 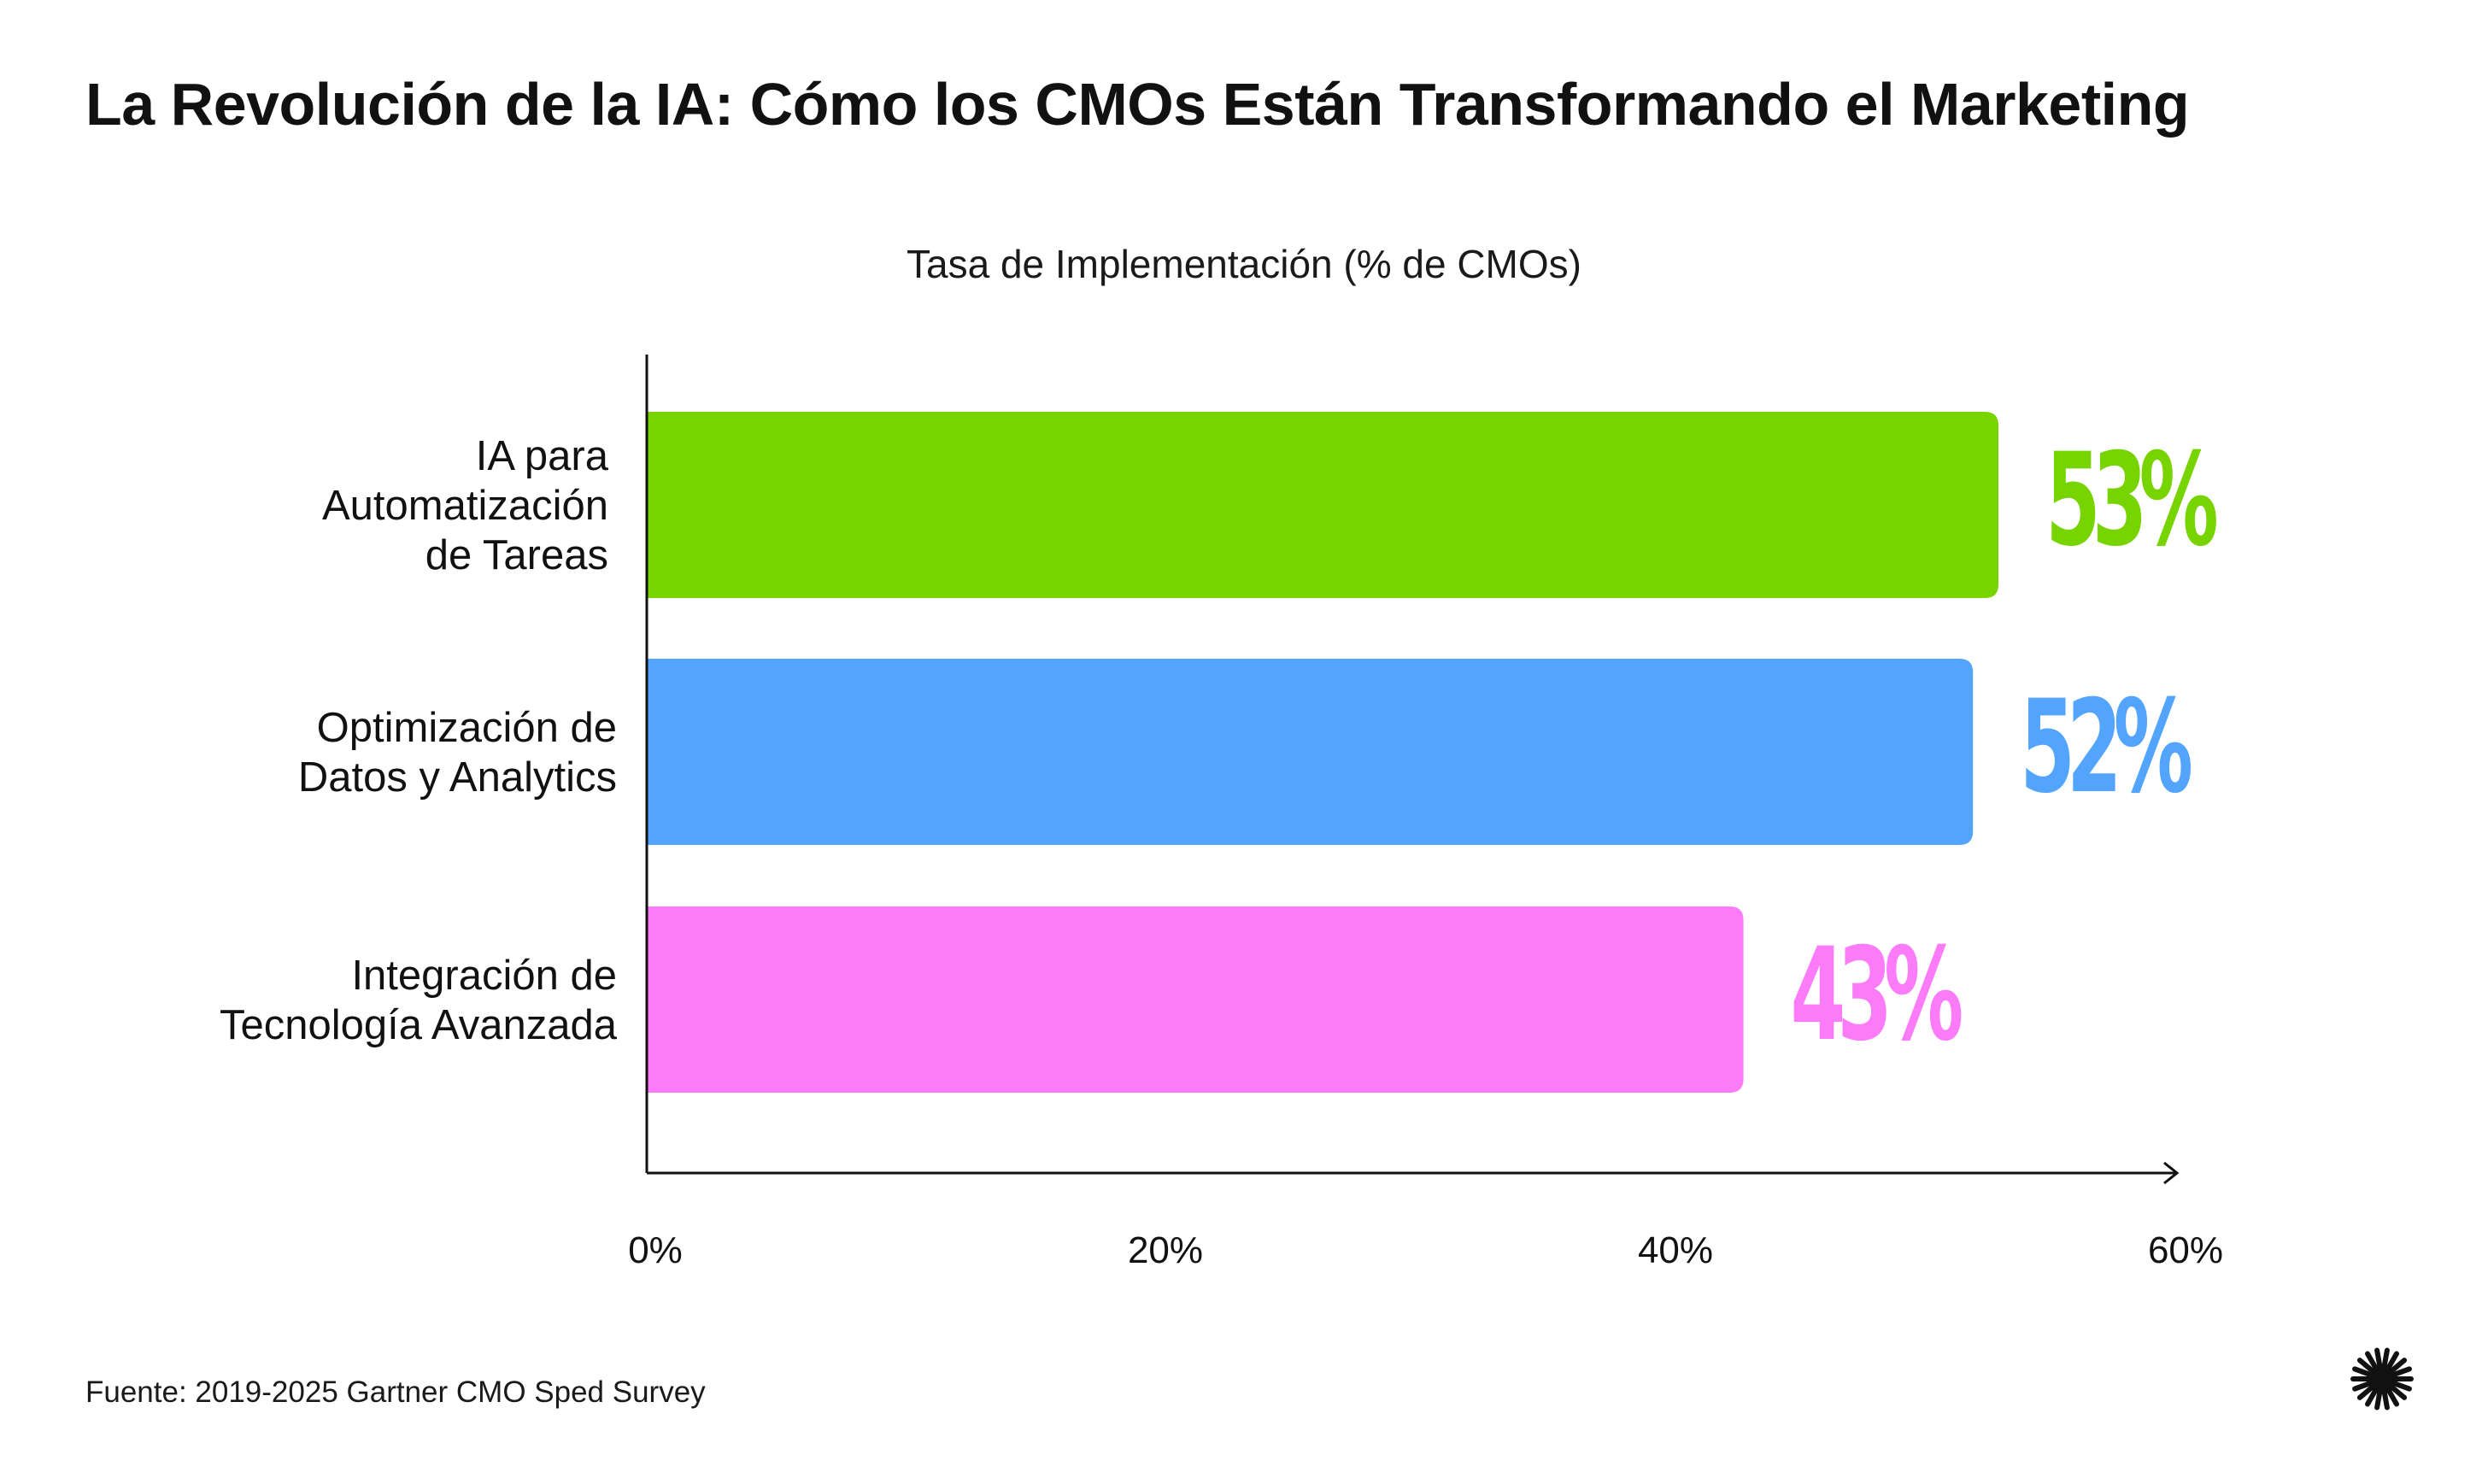 What do you see at coordinates (419, 1000) in the screenshot?
I see `category-label: Integración de Tecnología Avanzada` at bounding box center [419, 1000].